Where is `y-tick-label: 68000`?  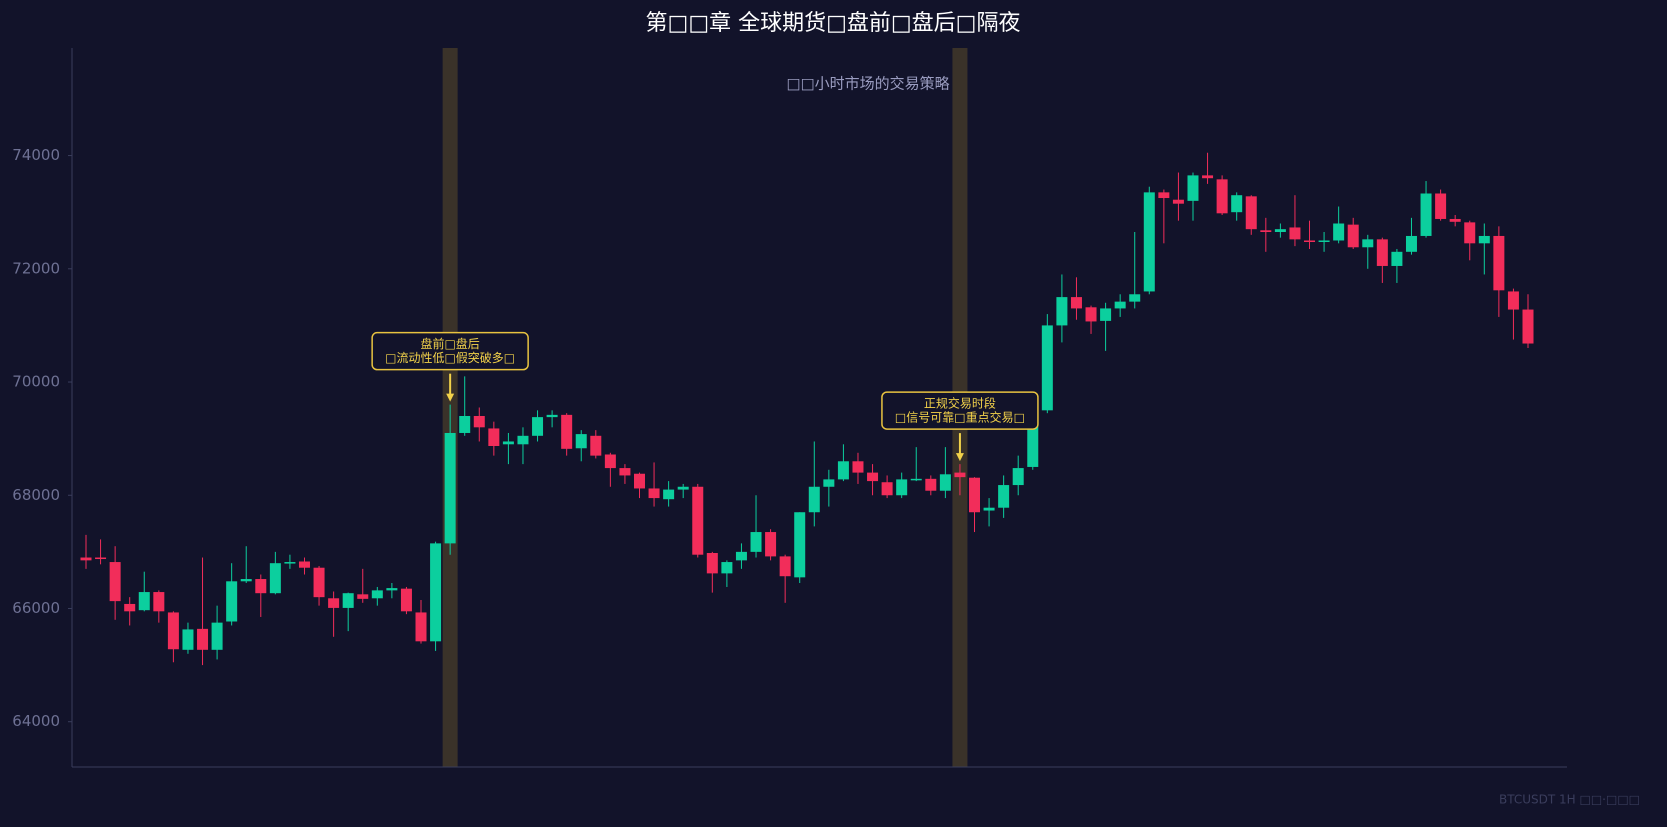
y-tick-label: 68000 is located at coordinates (36, 495).